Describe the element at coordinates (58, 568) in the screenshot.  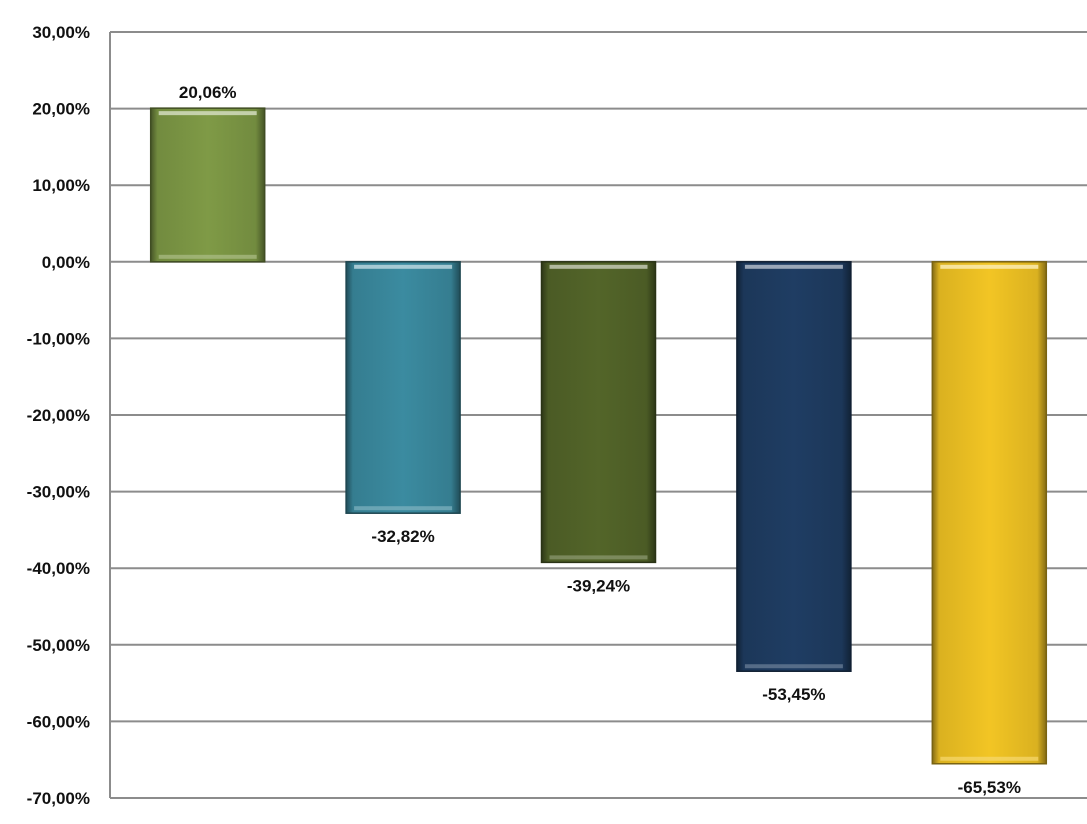
I see `y-tick-label: -40,00%` at that location.